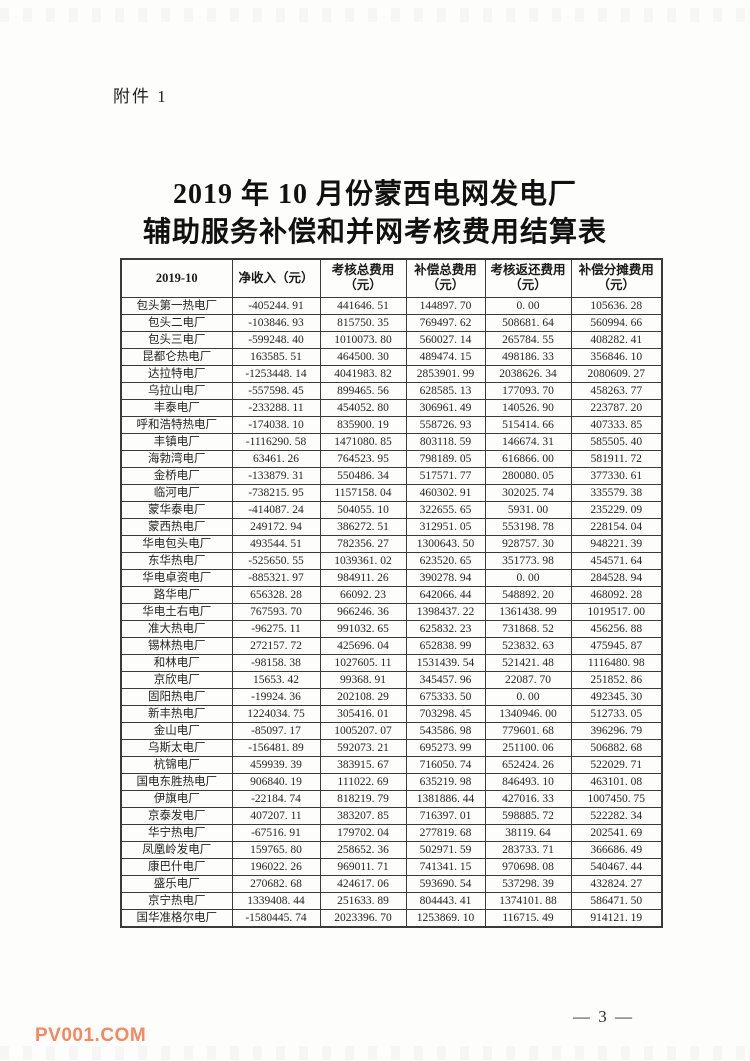 The width and height of the screenshot is (750, 1061). Describe the element at coordinates (276, 781) in the screenshot. I see `value-cell: 906840. 19` at that location.